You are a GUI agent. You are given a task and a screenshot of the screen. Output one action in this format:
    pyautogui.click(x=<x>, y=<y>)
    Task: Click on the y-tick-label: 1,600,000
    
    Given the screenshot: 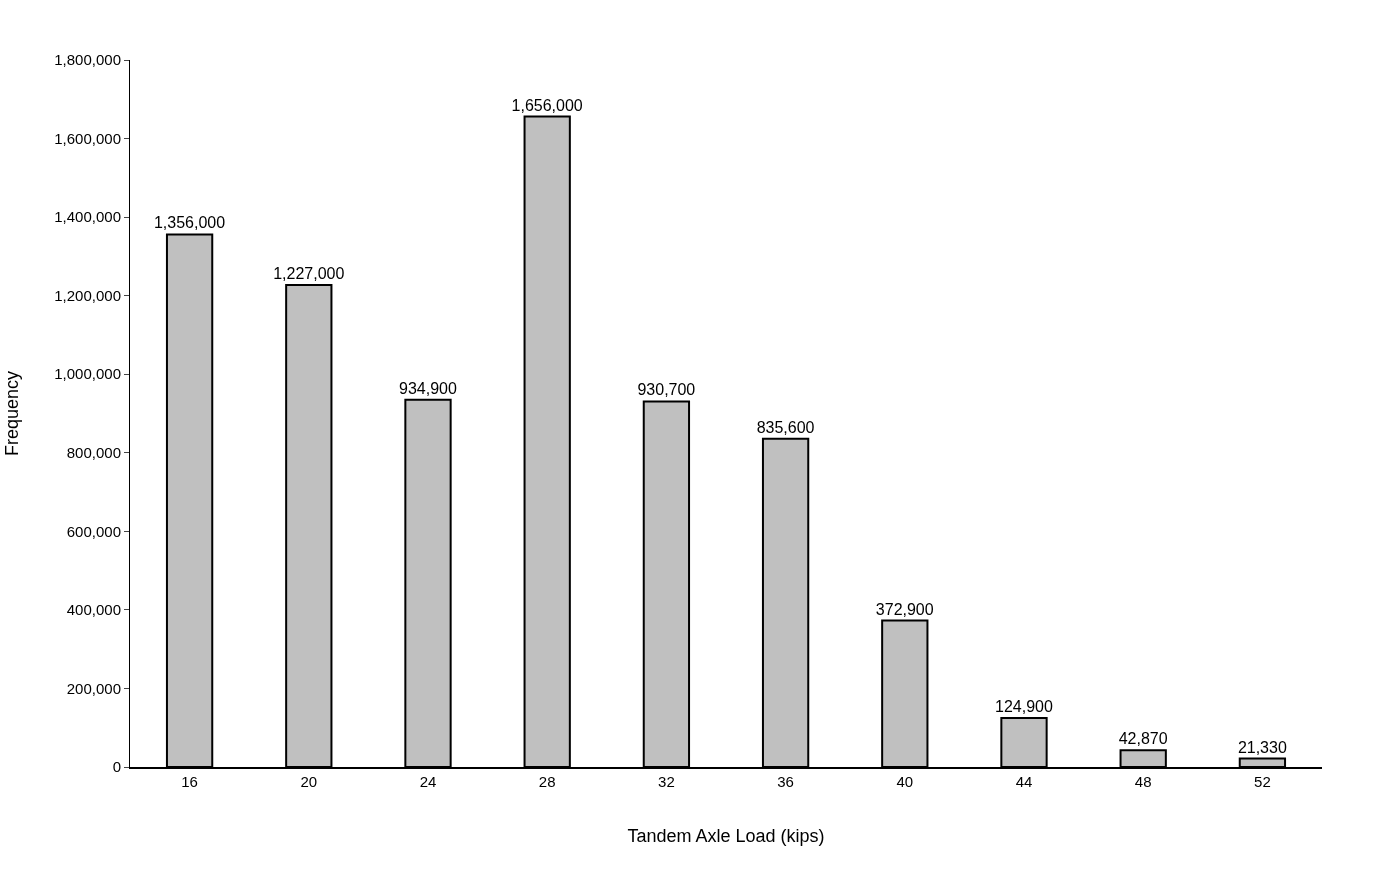 What is the action you would take?
    pyautogui.click(x=87, y=138)
    